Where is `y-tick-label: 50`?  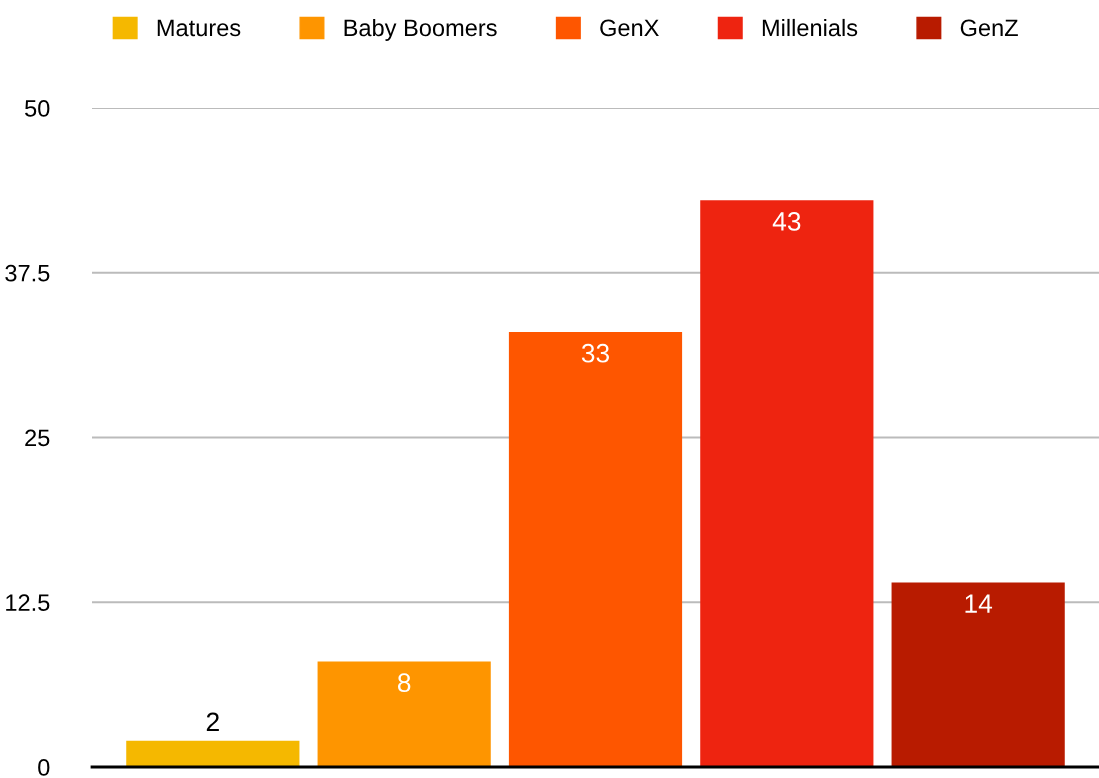 y-tick-label: 50 is located at coordinates (37, 108).